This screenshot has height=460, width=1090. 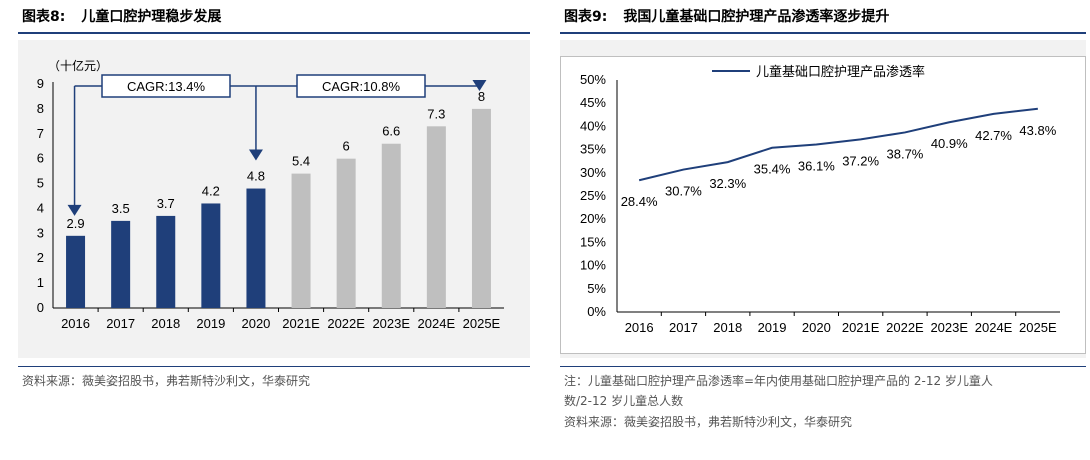 I want to click on y-tick-label: 35%, so click(x=593, y=149).